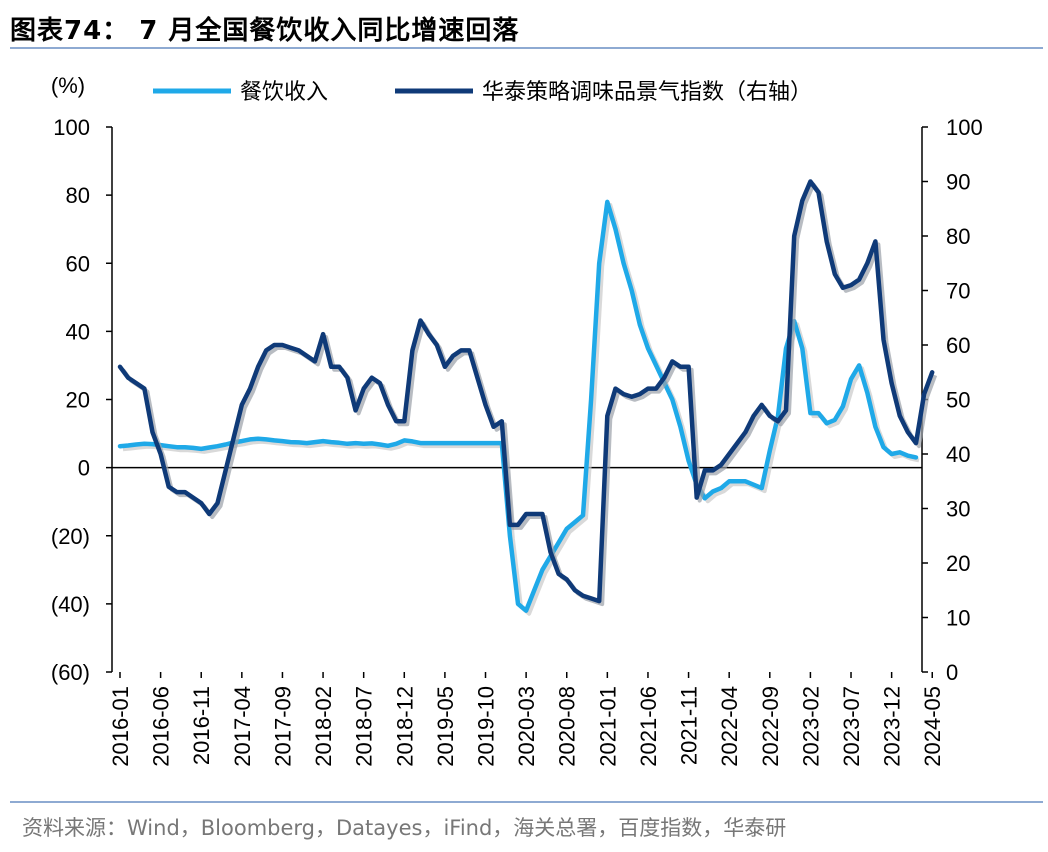 This screenshot has width=1048, height=852. What do you see at coordinates (526, 802) in the screenshot?
I see `source-rule` at bounding box center [526, 802].